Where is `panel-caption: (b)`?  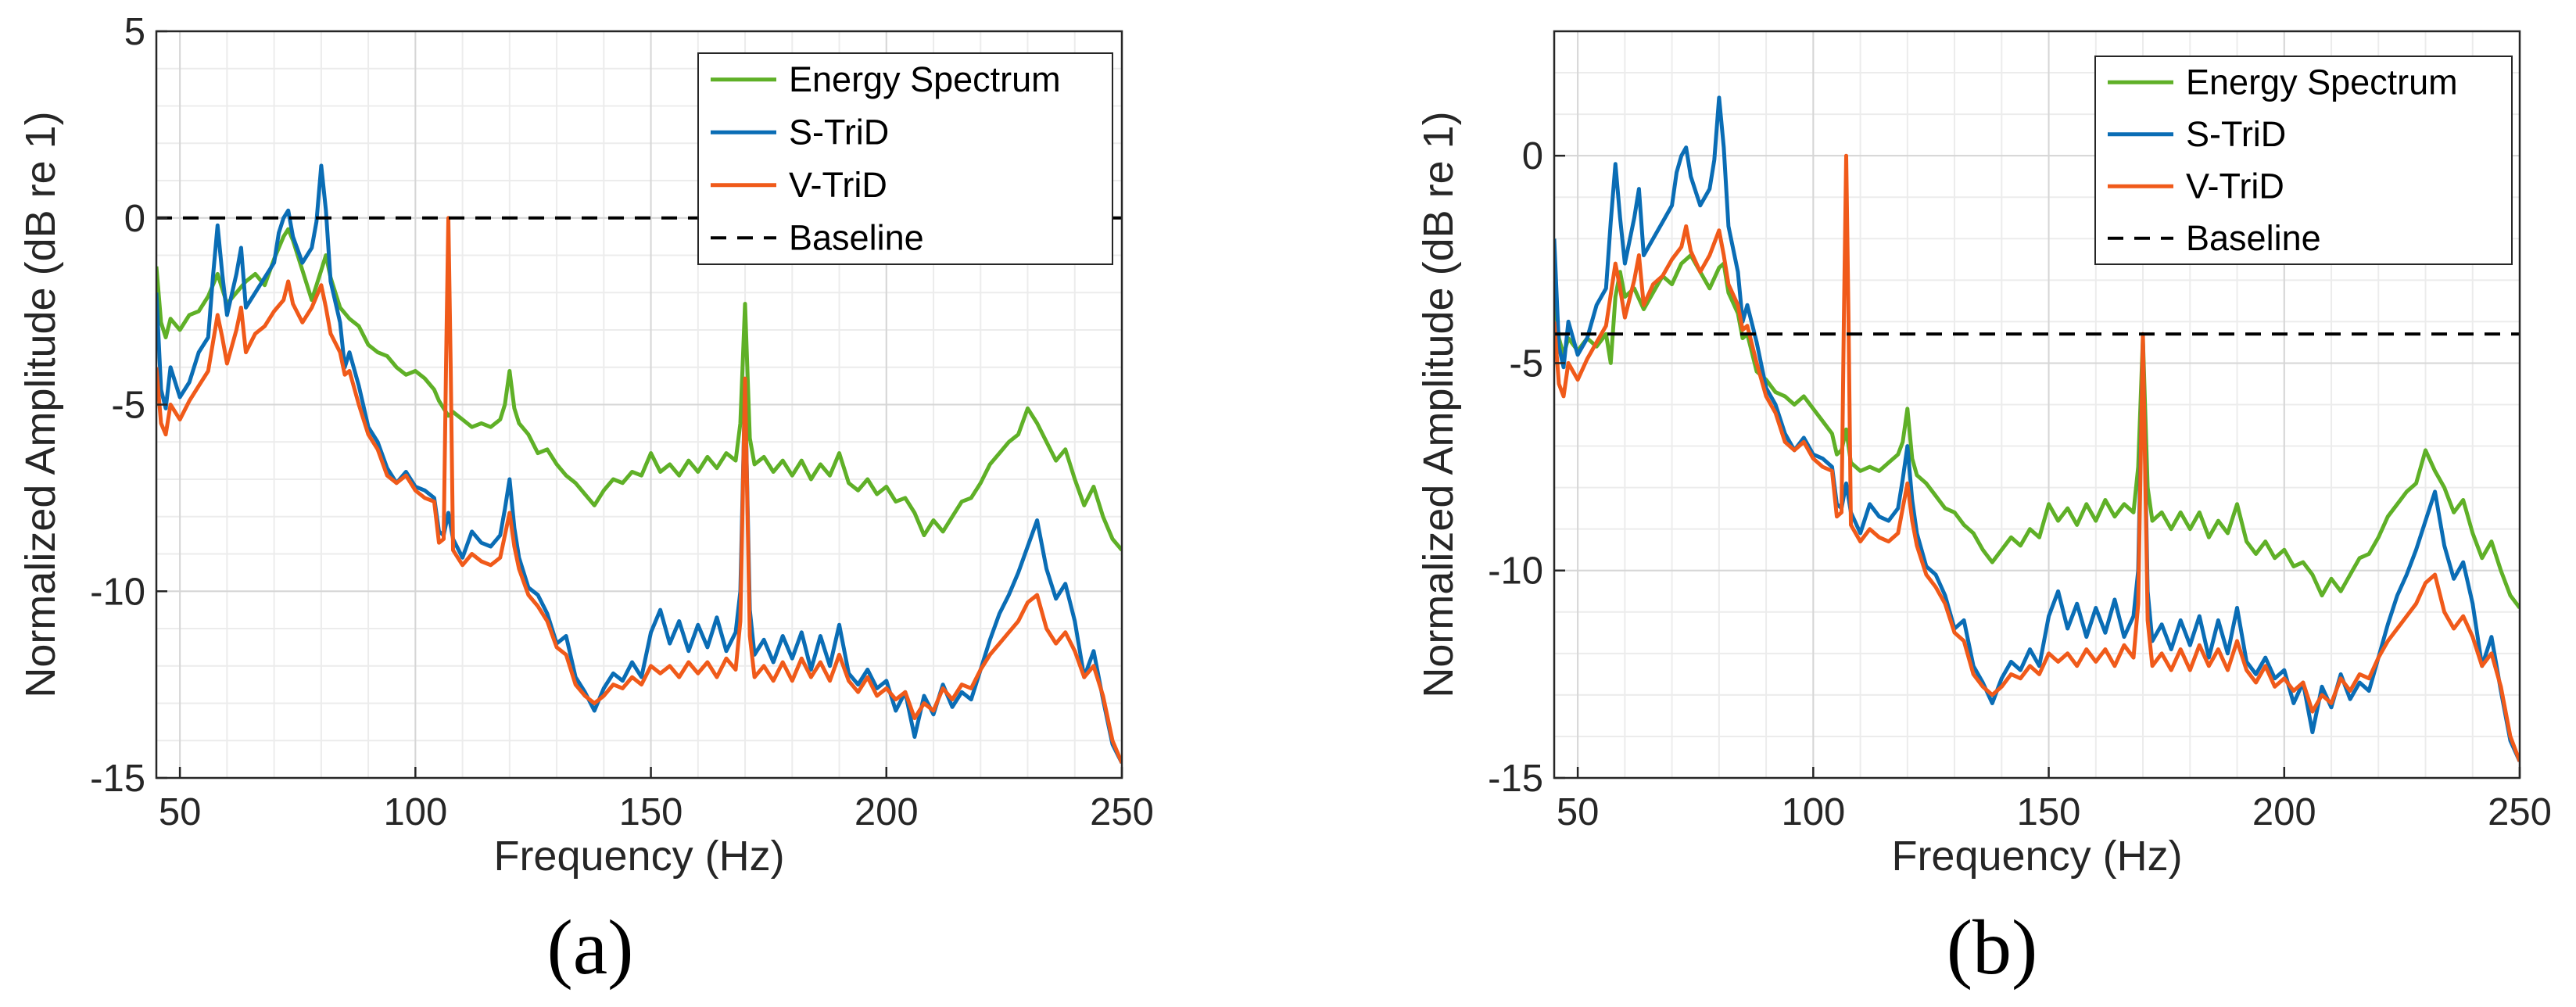
panel-caption: (b) is located at coordinates (1992, 947).